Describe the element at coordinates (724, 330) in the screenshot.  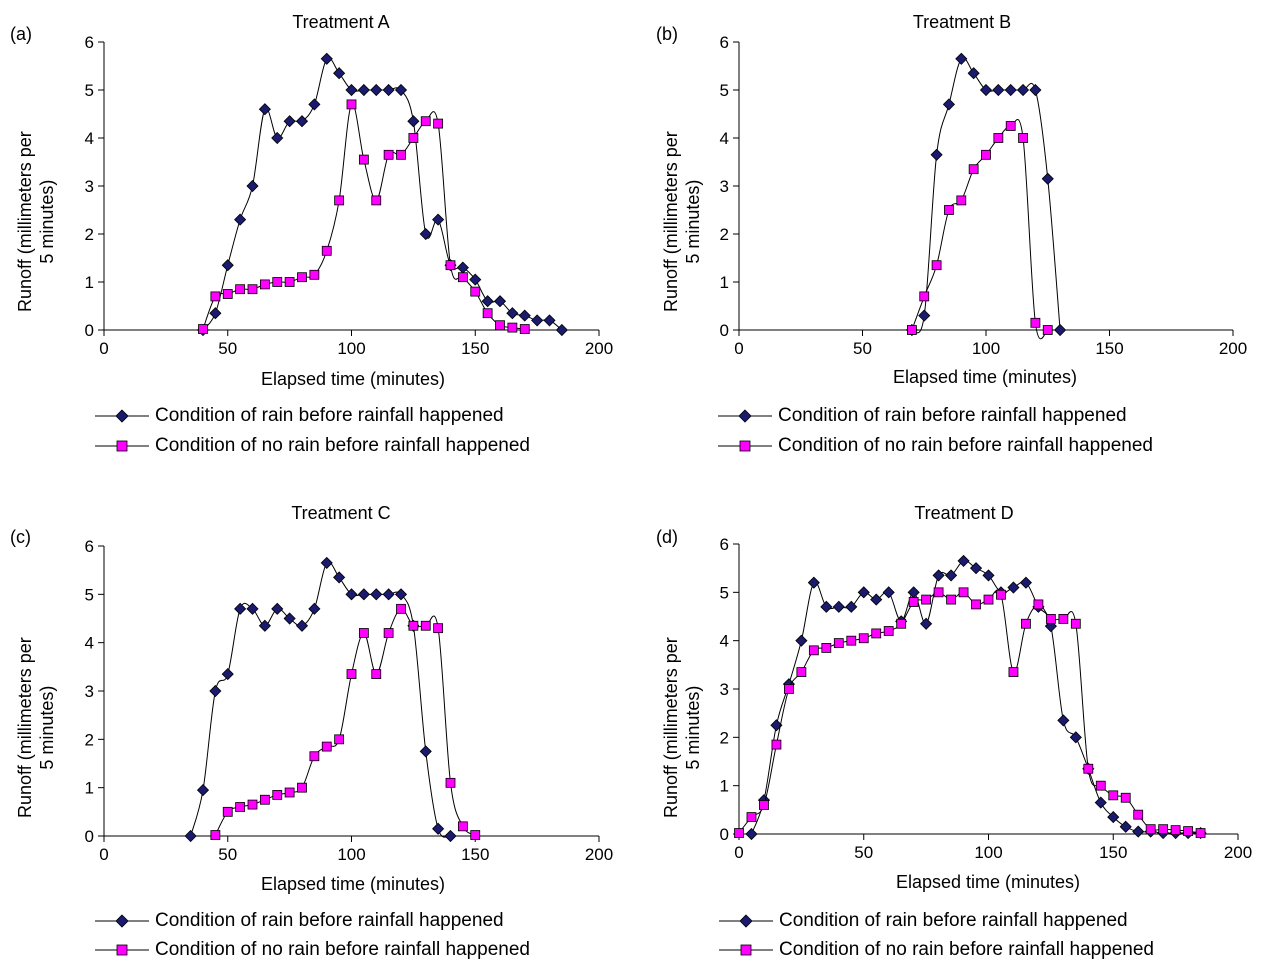
I see `y-tick-label: 0` at that location.